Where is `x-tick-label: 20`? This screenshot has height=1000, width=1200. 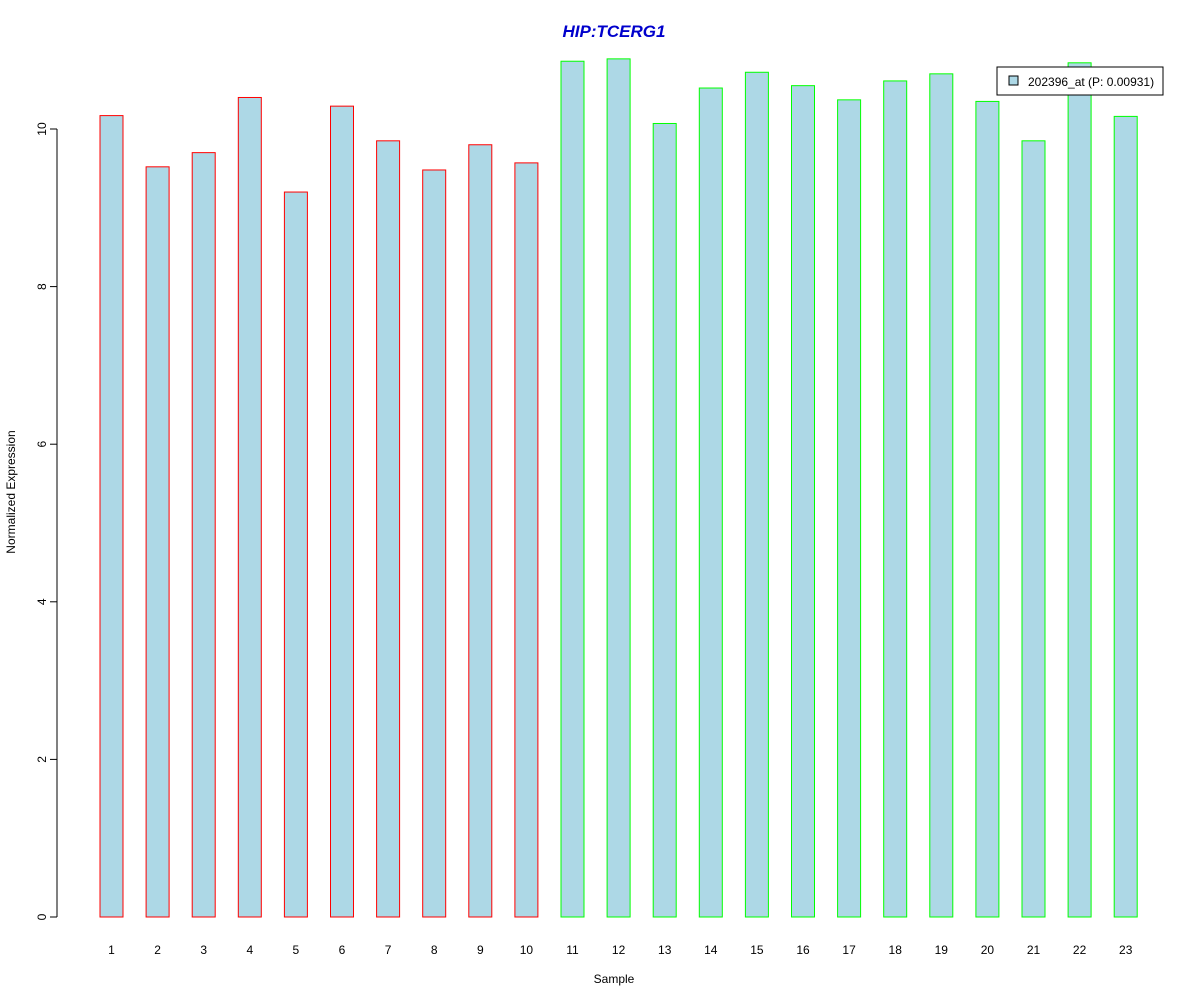 x-tick-label: 20 is located at coordinates (988, 950).